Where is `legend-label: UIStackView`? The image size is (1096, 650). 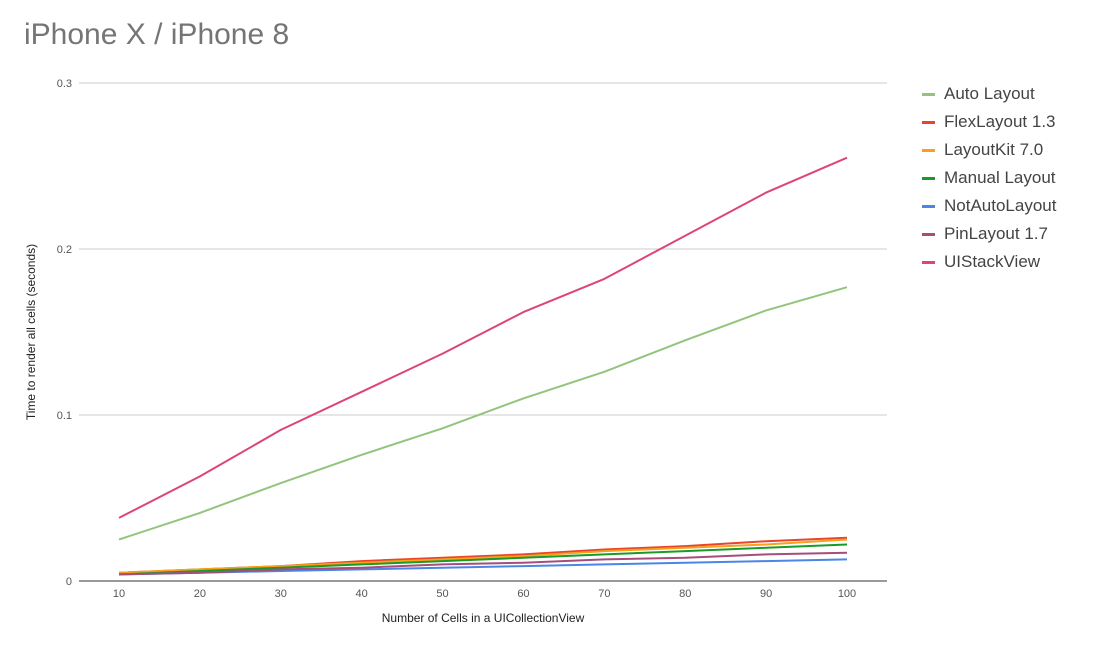 legend-label: UIStackView is located at coordinates (992, 261).